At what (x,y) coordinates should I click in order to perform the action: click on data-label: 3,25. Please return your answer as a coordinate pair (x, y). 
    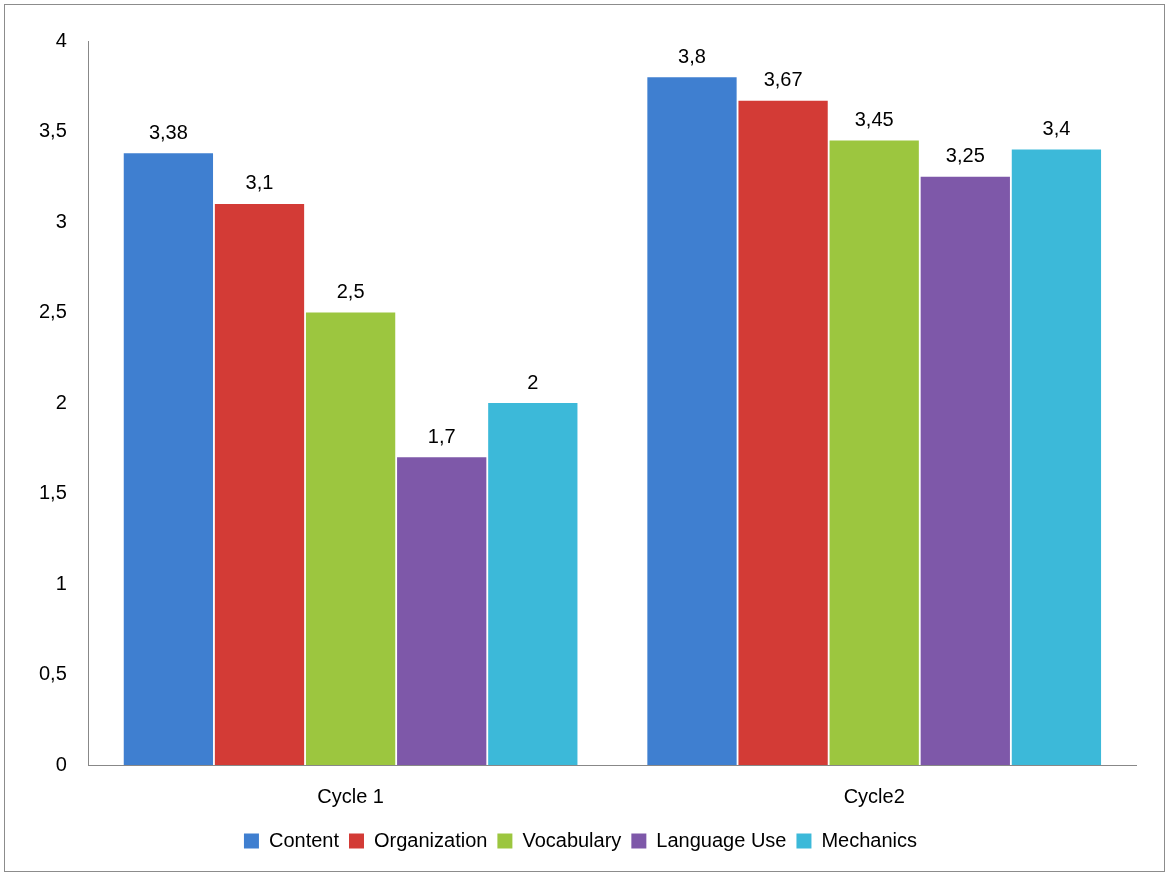
    Looking at the image, I should click on (965, 155).